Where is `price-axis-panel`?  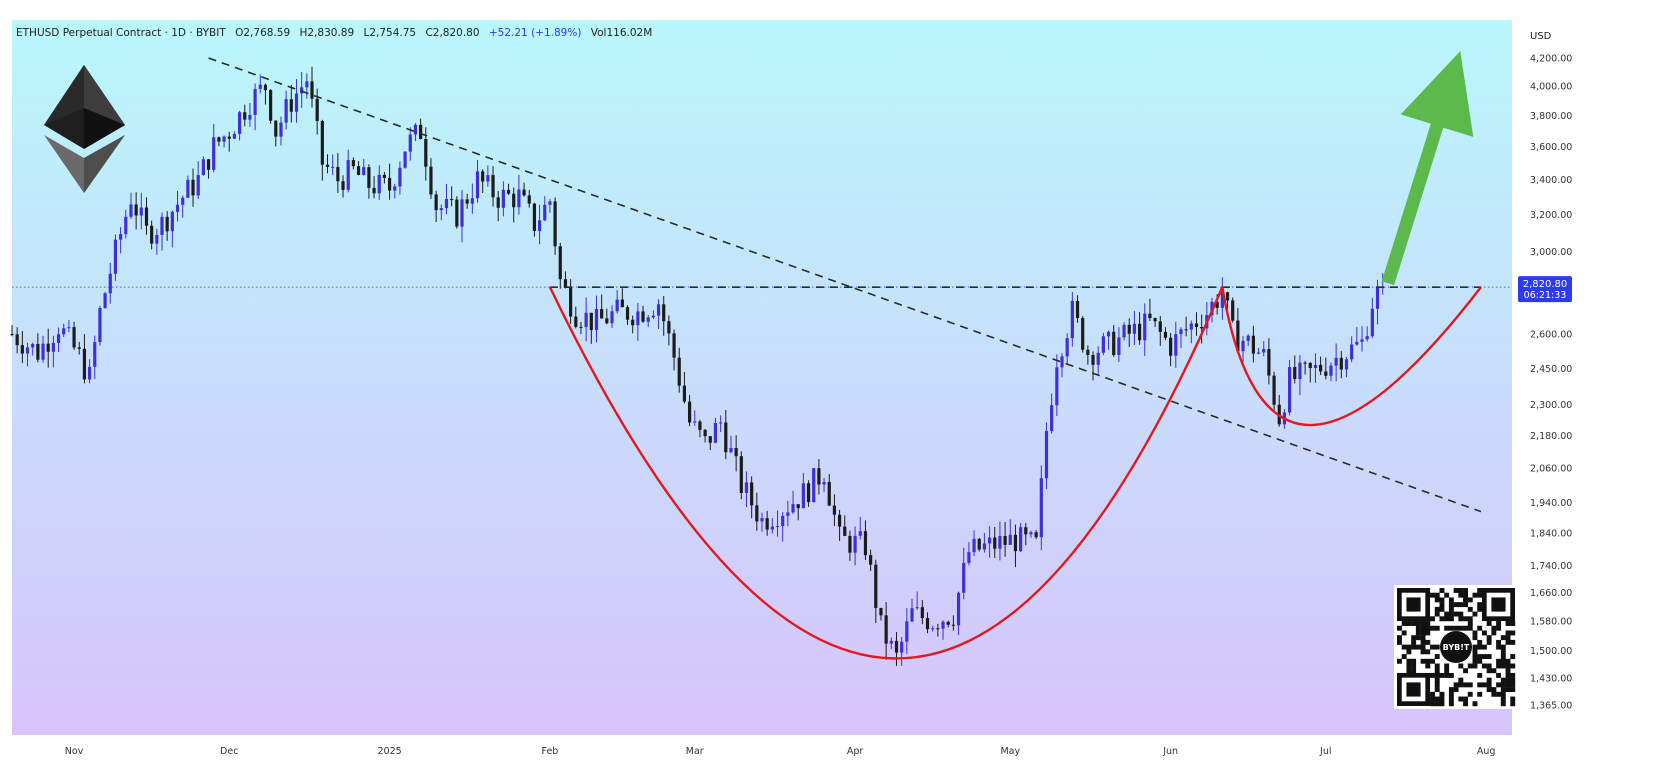 price-axis-panel is located at coordinates (1586, 397).